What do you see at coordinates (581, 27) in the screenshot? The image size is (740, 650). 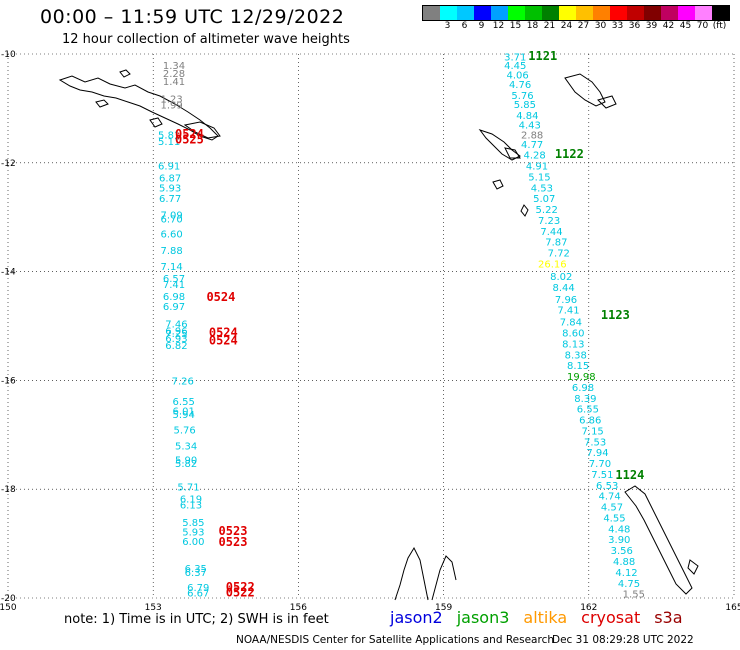 I see `color-scale-ticks: 3 6 9 12 15 18 21 24 27 30 33 36 39 42 45 70 (ft)` at bounding box center [581, 27].